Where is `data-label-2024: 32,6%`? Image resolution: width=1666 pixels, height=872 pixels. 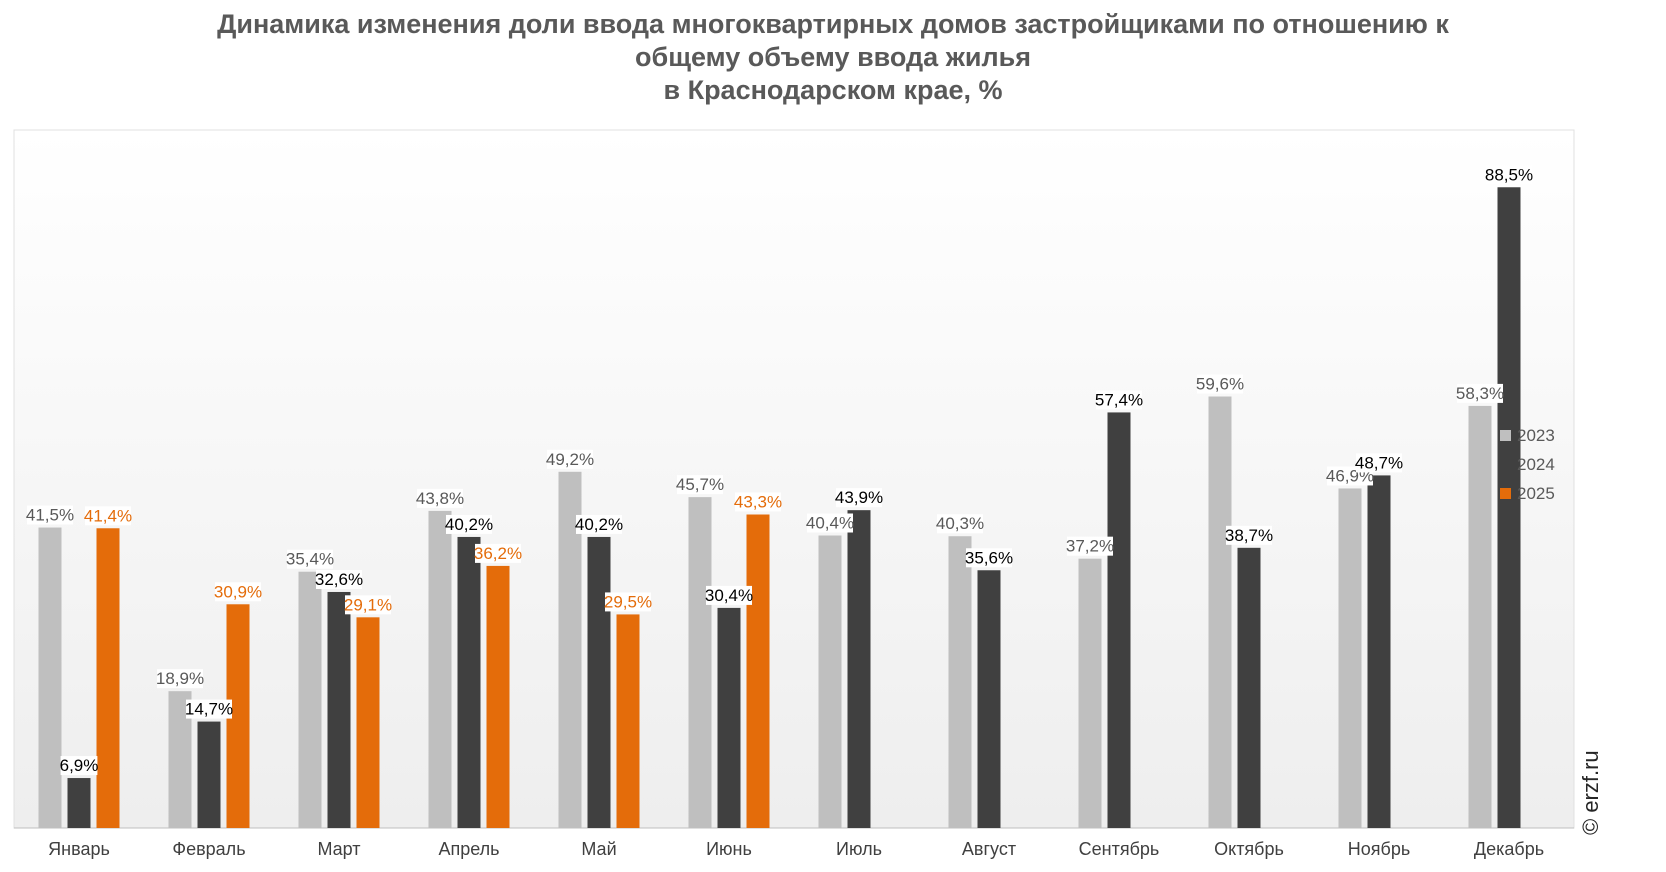
data-label-2024: 32,6% is located at coordinates (339, 579).